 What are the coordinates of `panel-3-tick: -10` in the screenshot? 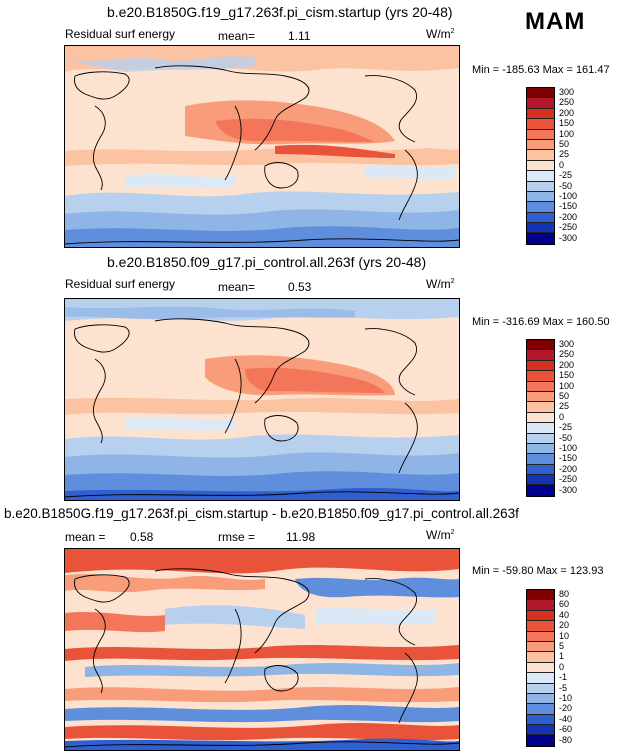 It's located at (566, 698).